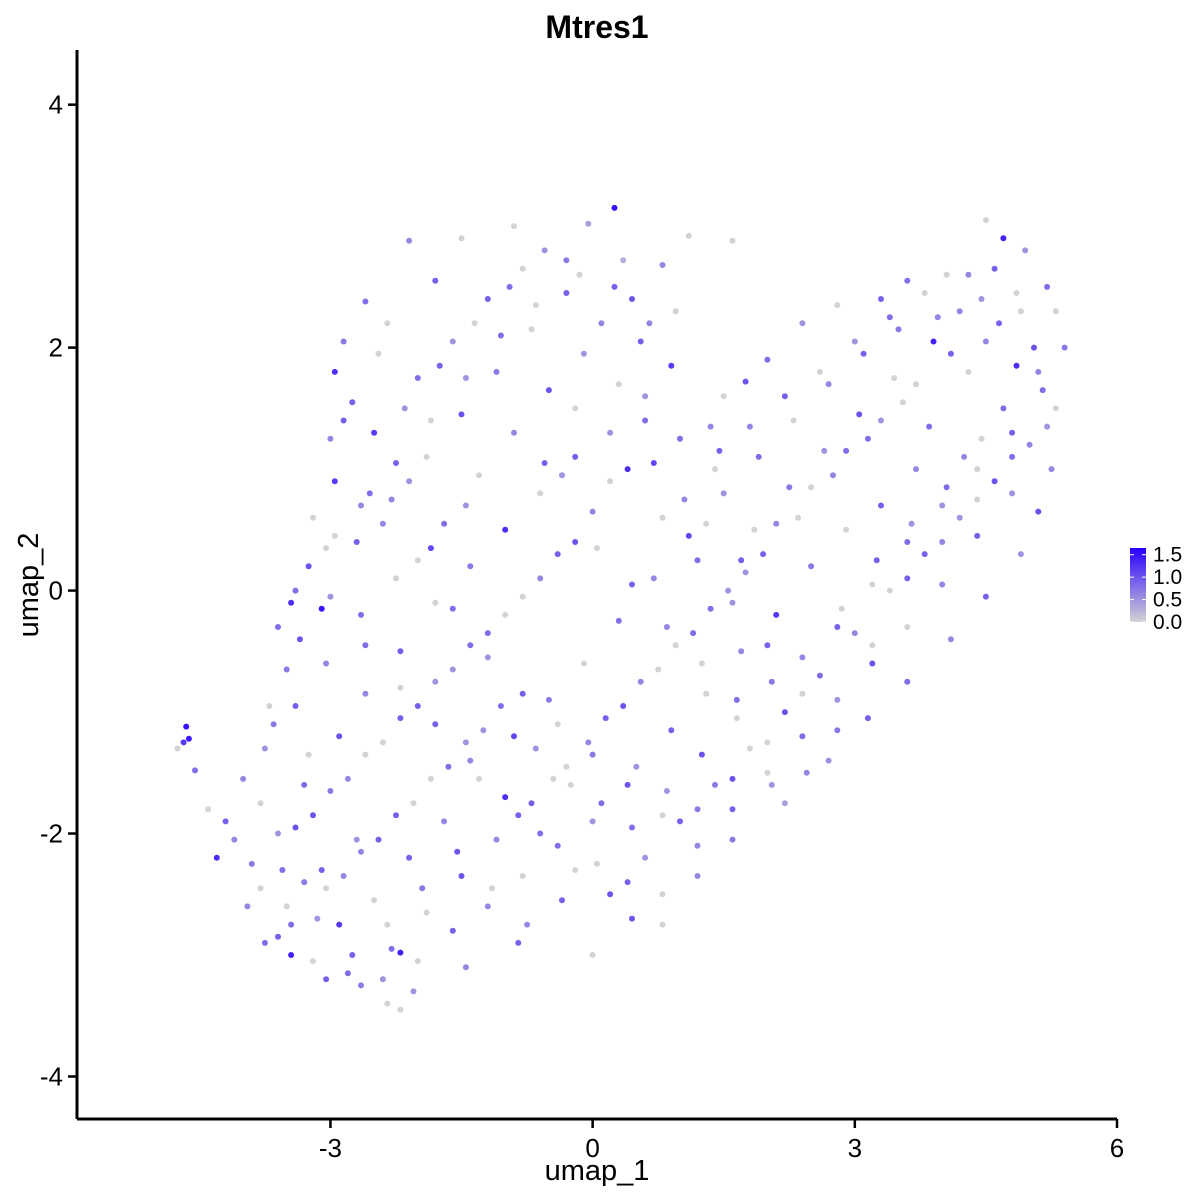  What do you see at coordinates (855, 1148) in the screenshot?
I see `x-tick-label: 3` at bounding box center [855, 1148].